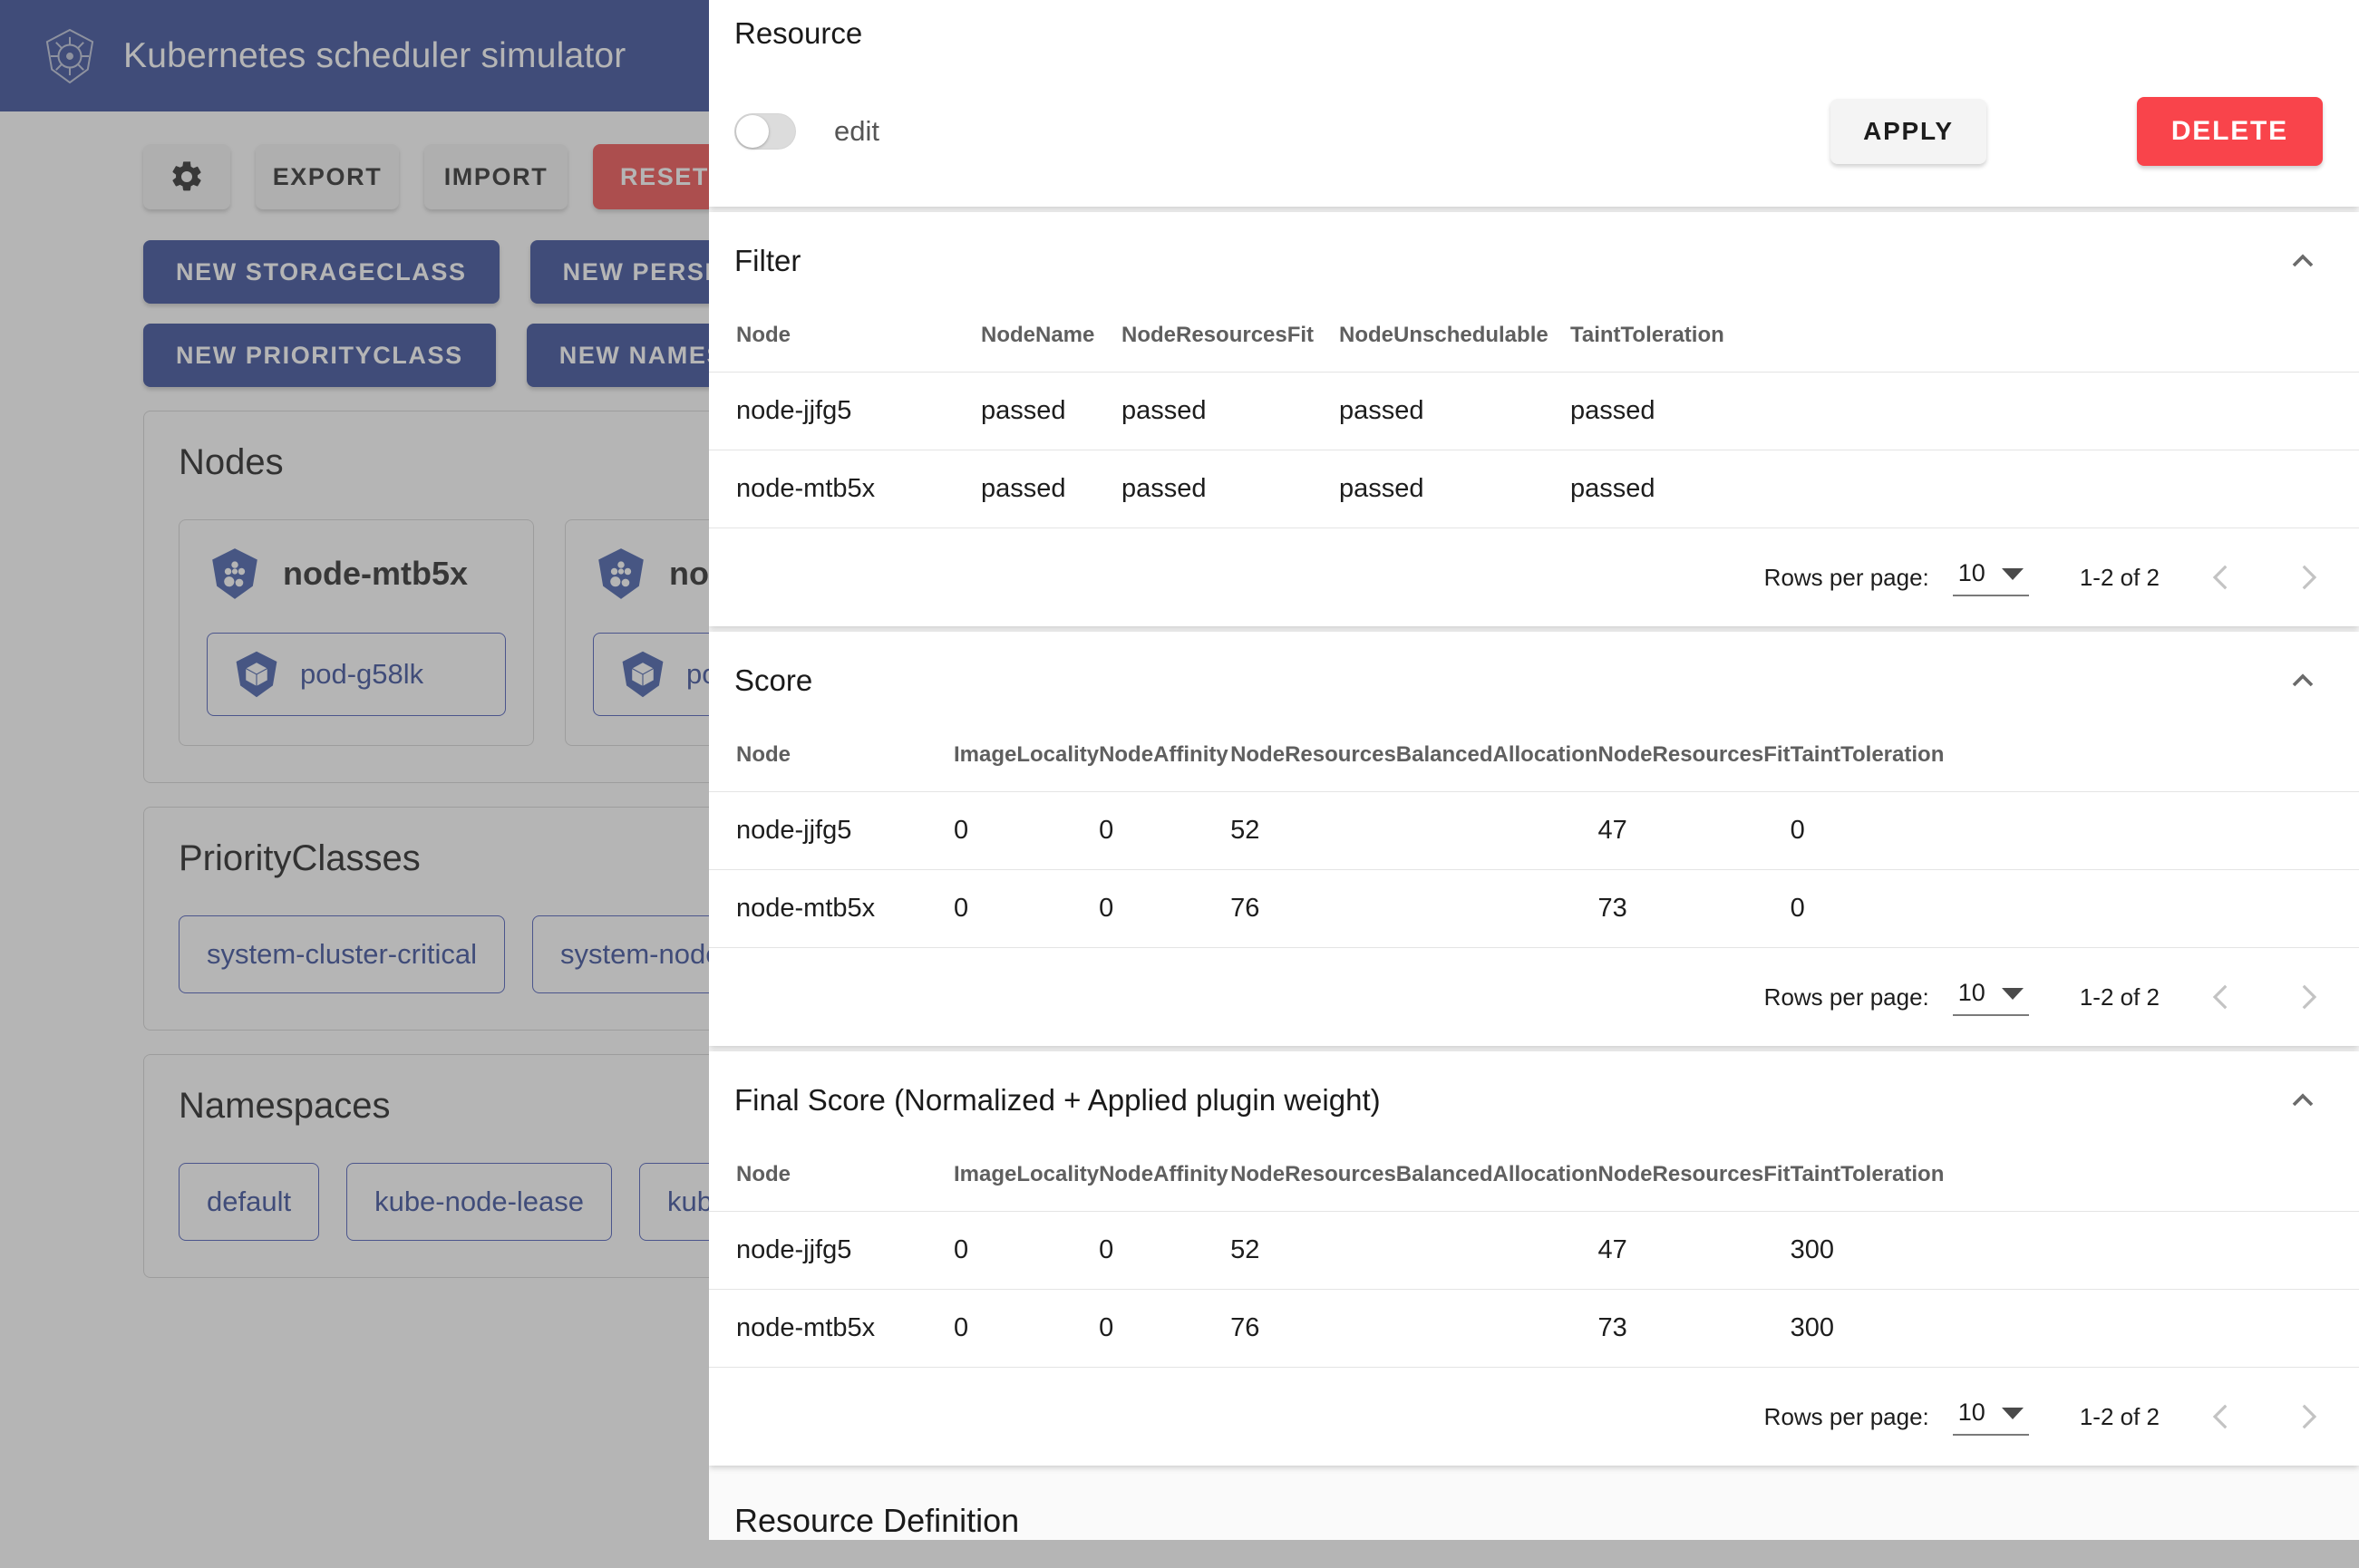  Describe the element at coordinates (1534, 1417) in the screenshot. I see `final-score-pagination: Rows per page: 10 1-2 of 2` at that location.